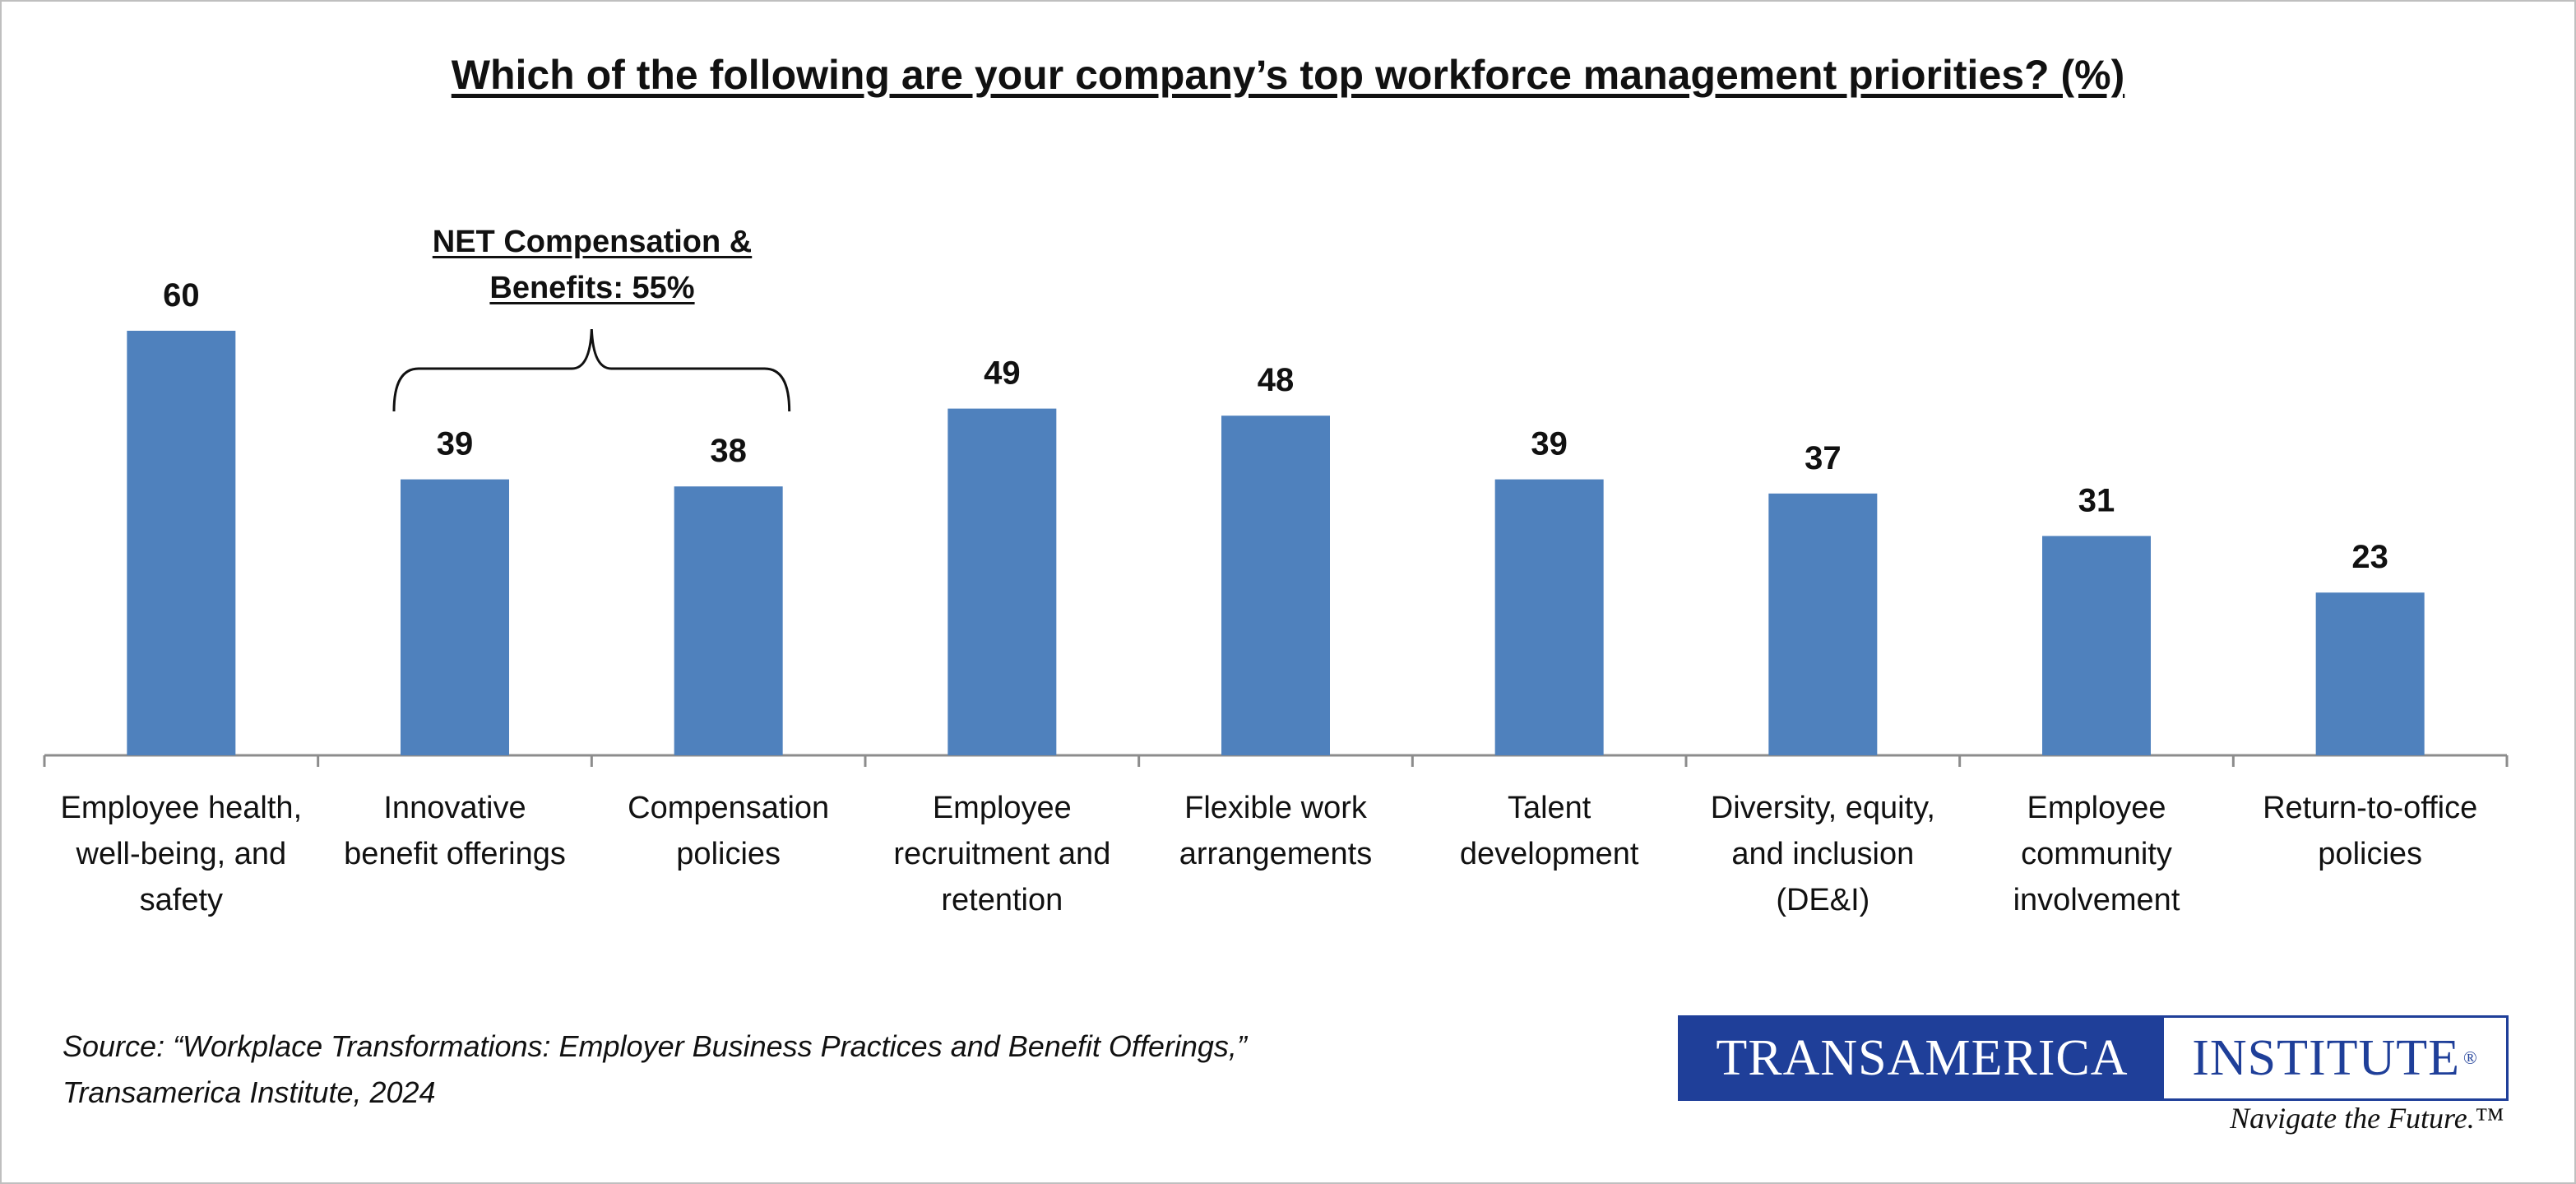 This screenshot has height=1184, width=2576. Describe the element at coordinates (2326, 1058) in the screenshot. I see `logo-right-text: INSTITUTE` at that location.